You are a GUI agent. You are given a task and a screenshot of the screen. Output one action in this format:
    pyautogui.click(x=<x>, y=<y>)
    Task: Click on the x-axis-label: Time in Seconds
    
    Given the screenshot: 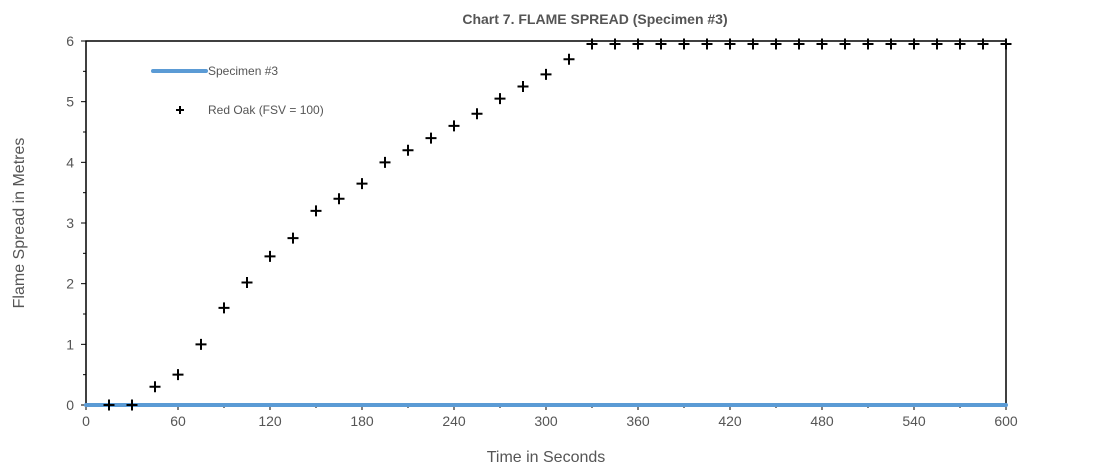 What is the action you would take?
    pyautogui.click(x=546, y=457)
    